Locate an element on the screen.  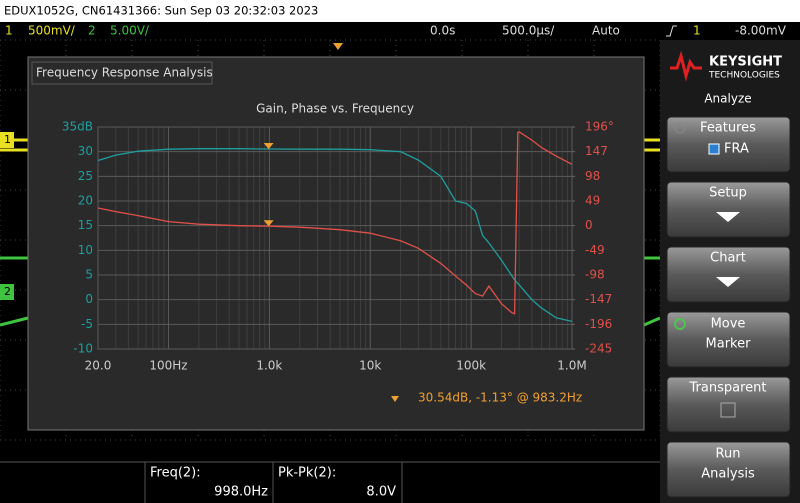
softkey-label: Chart is located at coordinates (728, 258).